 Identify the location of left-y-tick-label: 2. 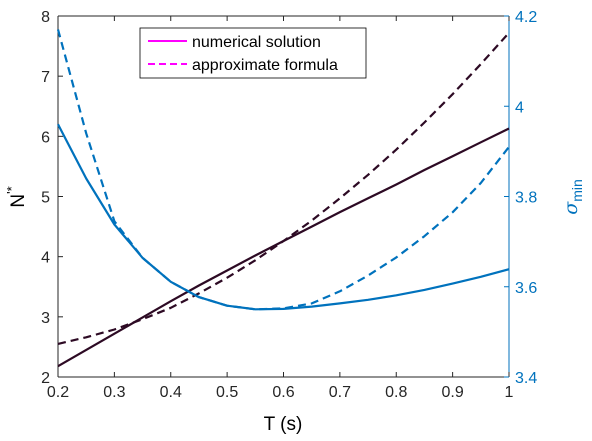
(45, 378).